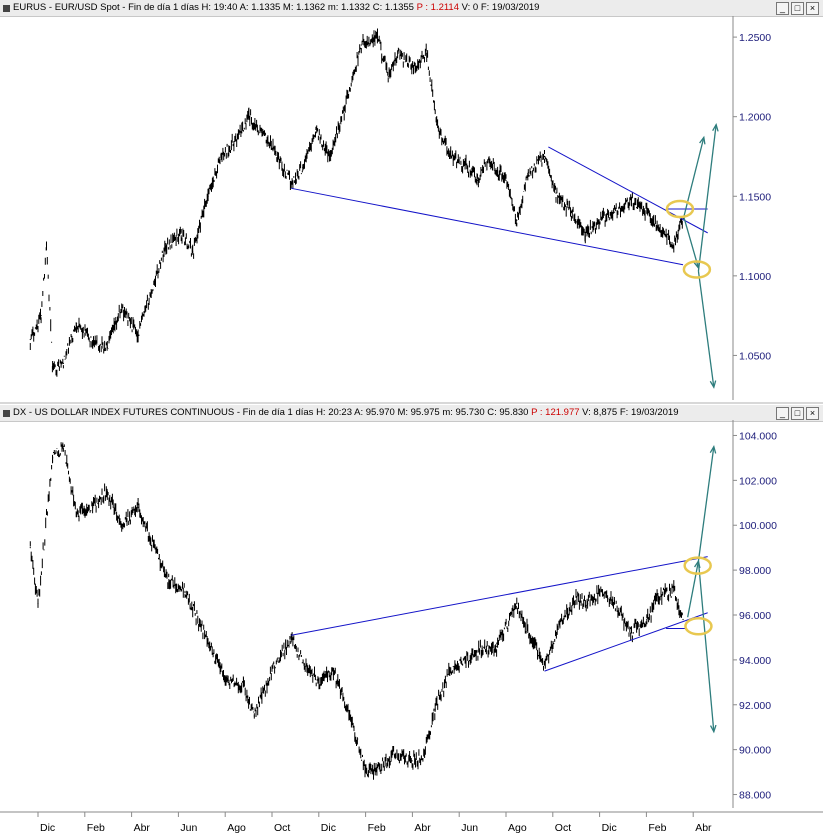 Image resolution: width=823 pixels, height=833 pixels. What do you see at coordinates (134, 412) in the screenshot?
I see `title: US DOLLAR INDEX FUTURES CONTINUOUS` at bounding box center [134, 412].